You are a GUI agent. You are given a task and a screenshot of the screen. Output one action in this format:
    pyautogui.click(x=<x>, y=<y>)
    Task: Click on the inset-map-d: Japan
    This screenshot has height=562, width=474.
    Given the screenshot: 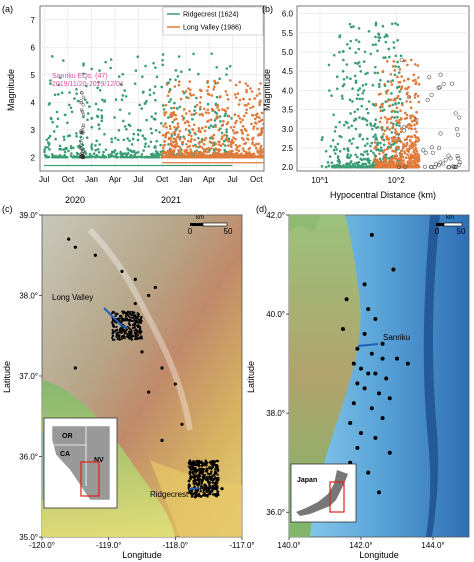 What is the action you would take?
    pyautogui.click(x=323, y=493)
    